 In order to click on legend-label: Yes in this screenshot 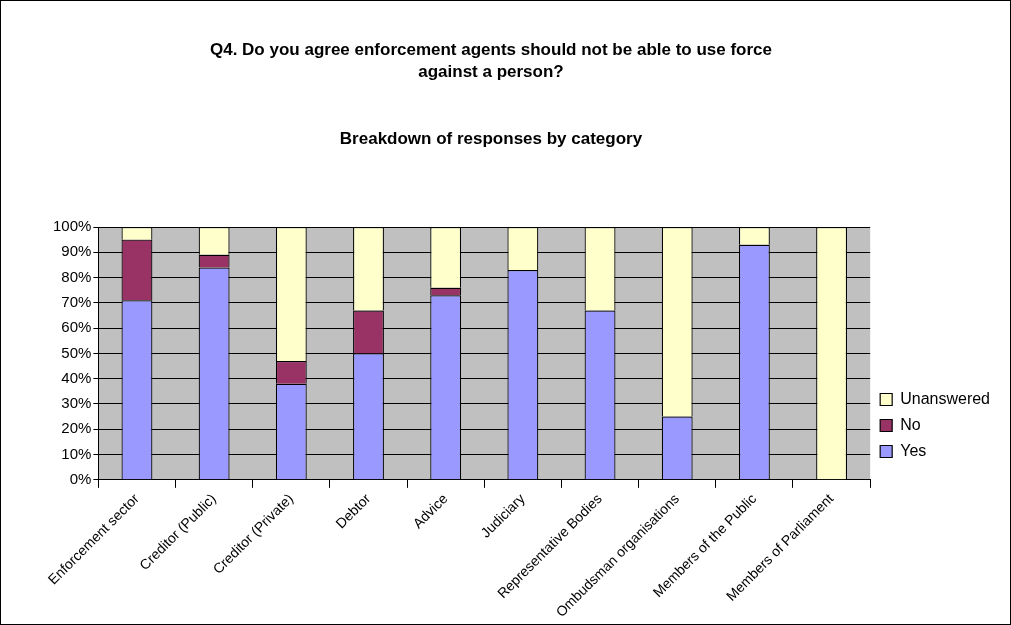, I will do `click(913, 450)`.